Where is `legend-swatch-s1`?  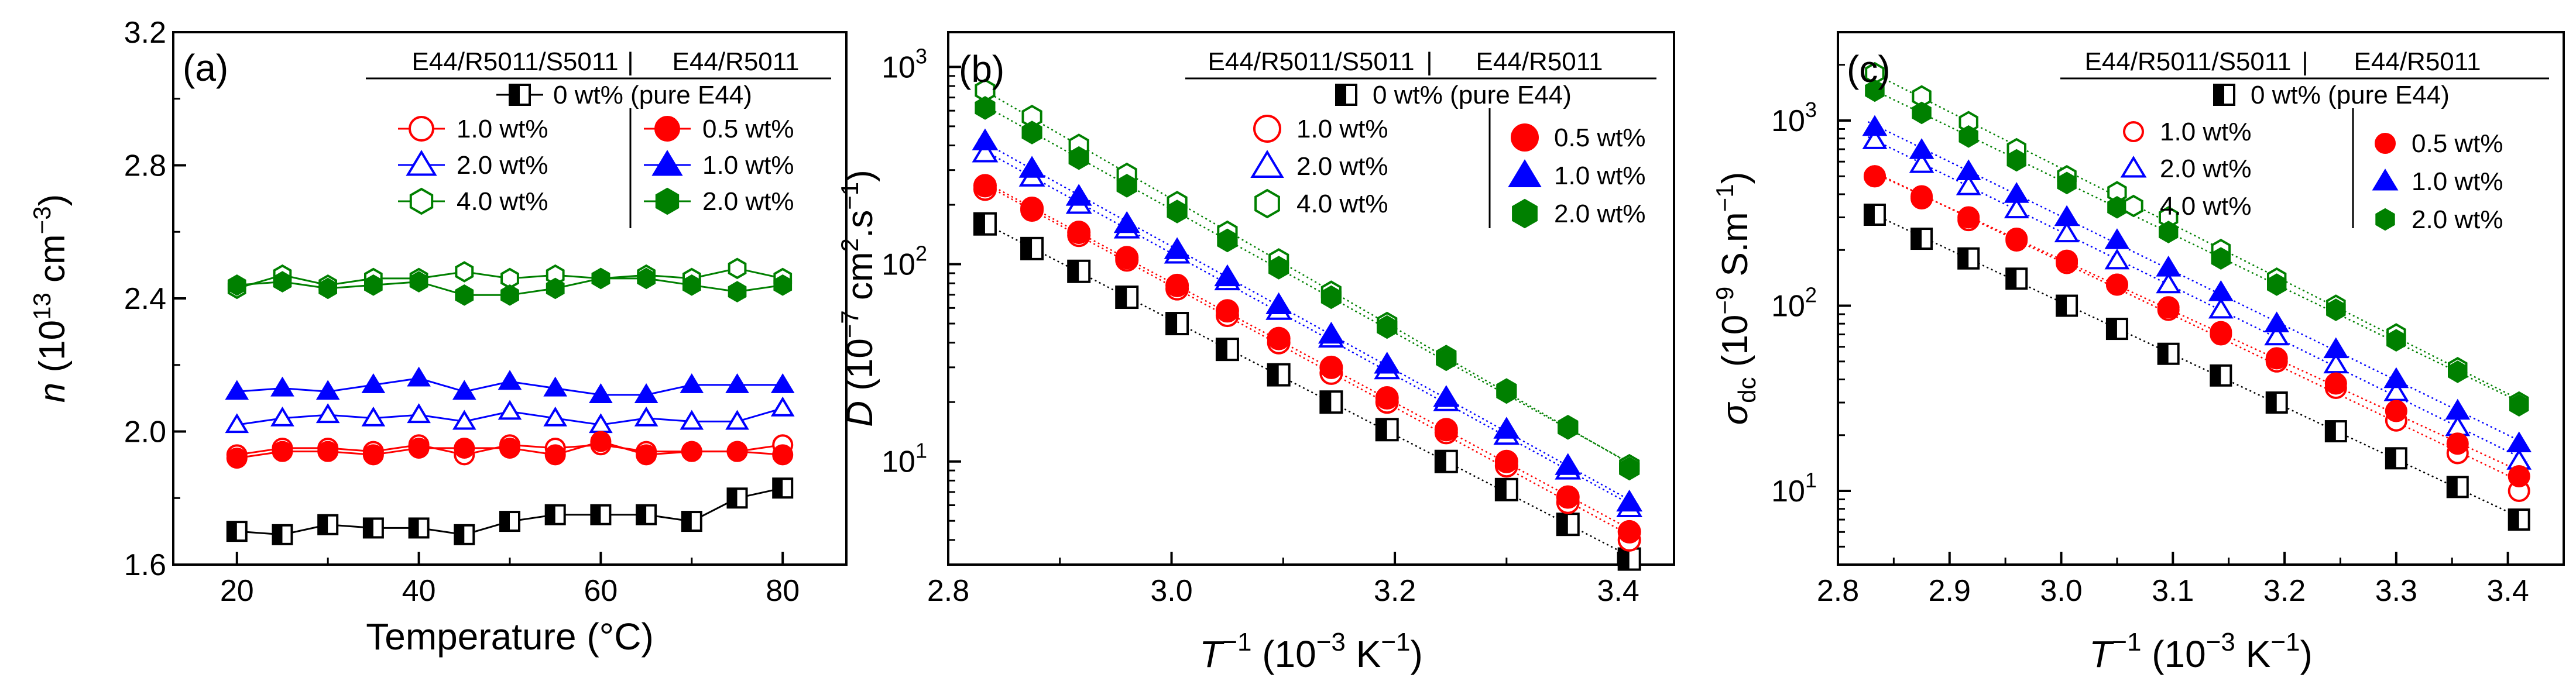 legend-swatch-s1 is located at coordinates (1267, 129).